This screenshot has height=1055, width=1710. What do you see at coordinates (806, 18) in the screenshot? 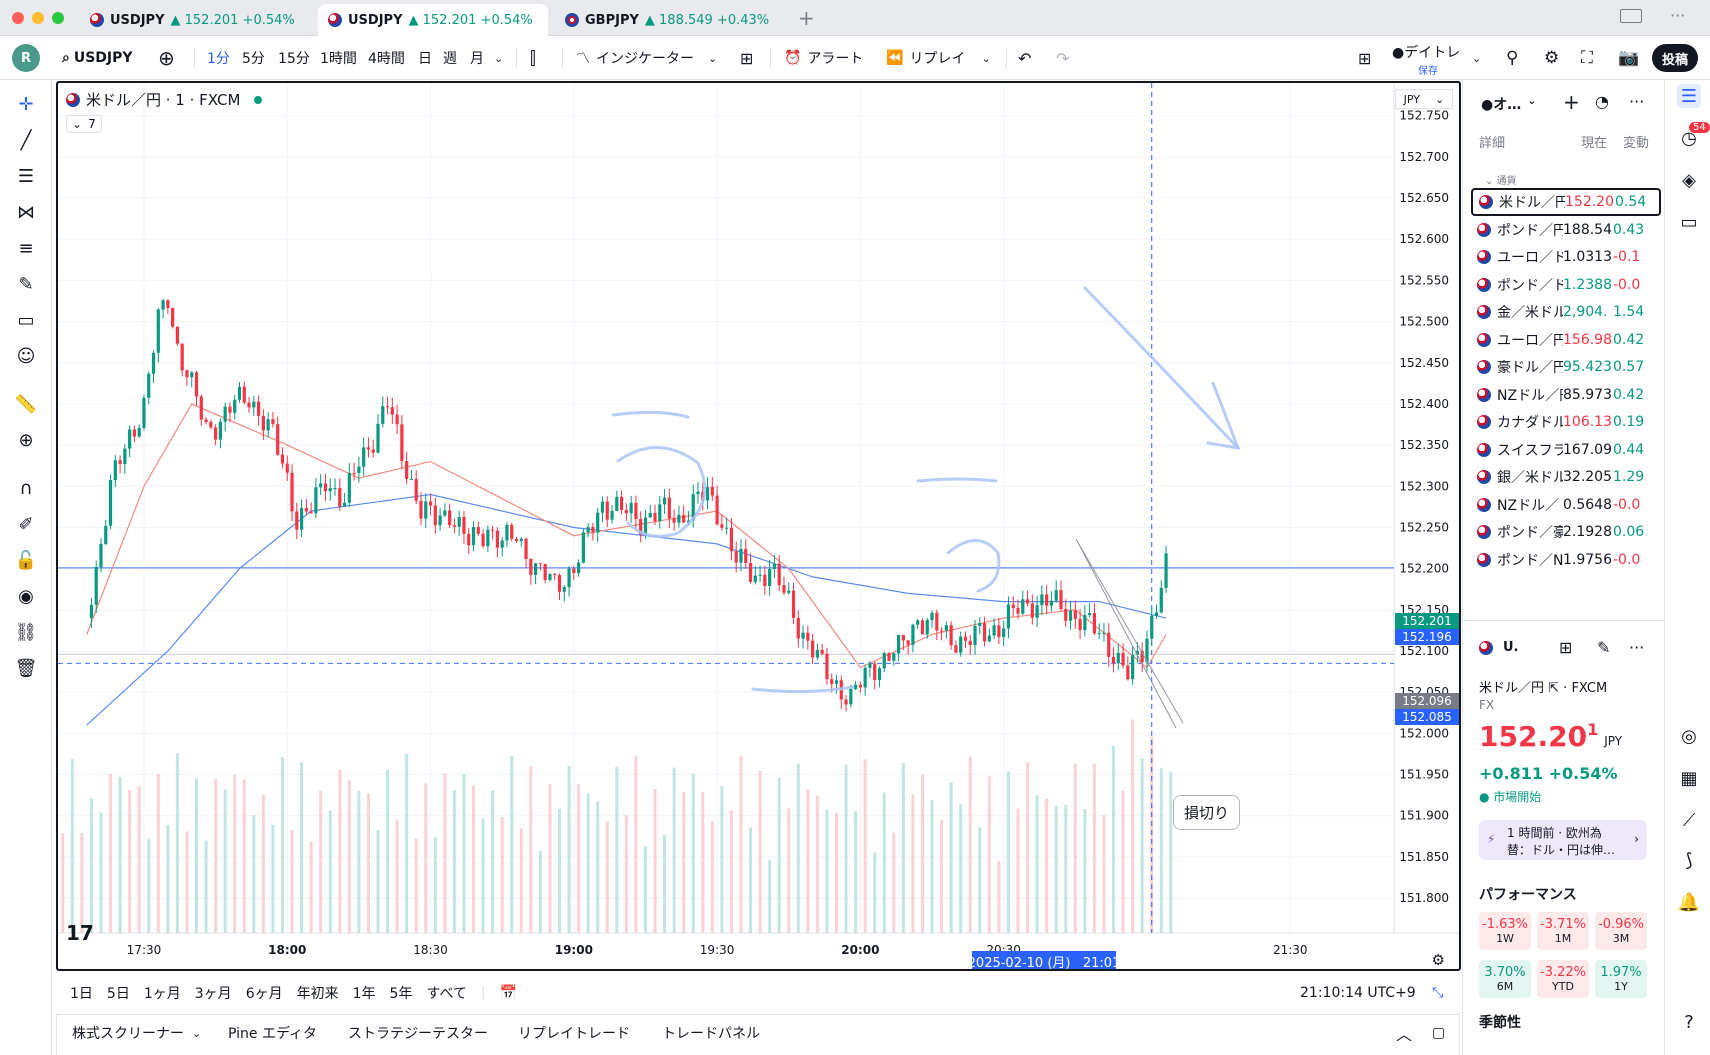
I see `new-tab-plus-icon: +` at bounding box center [806, 18].